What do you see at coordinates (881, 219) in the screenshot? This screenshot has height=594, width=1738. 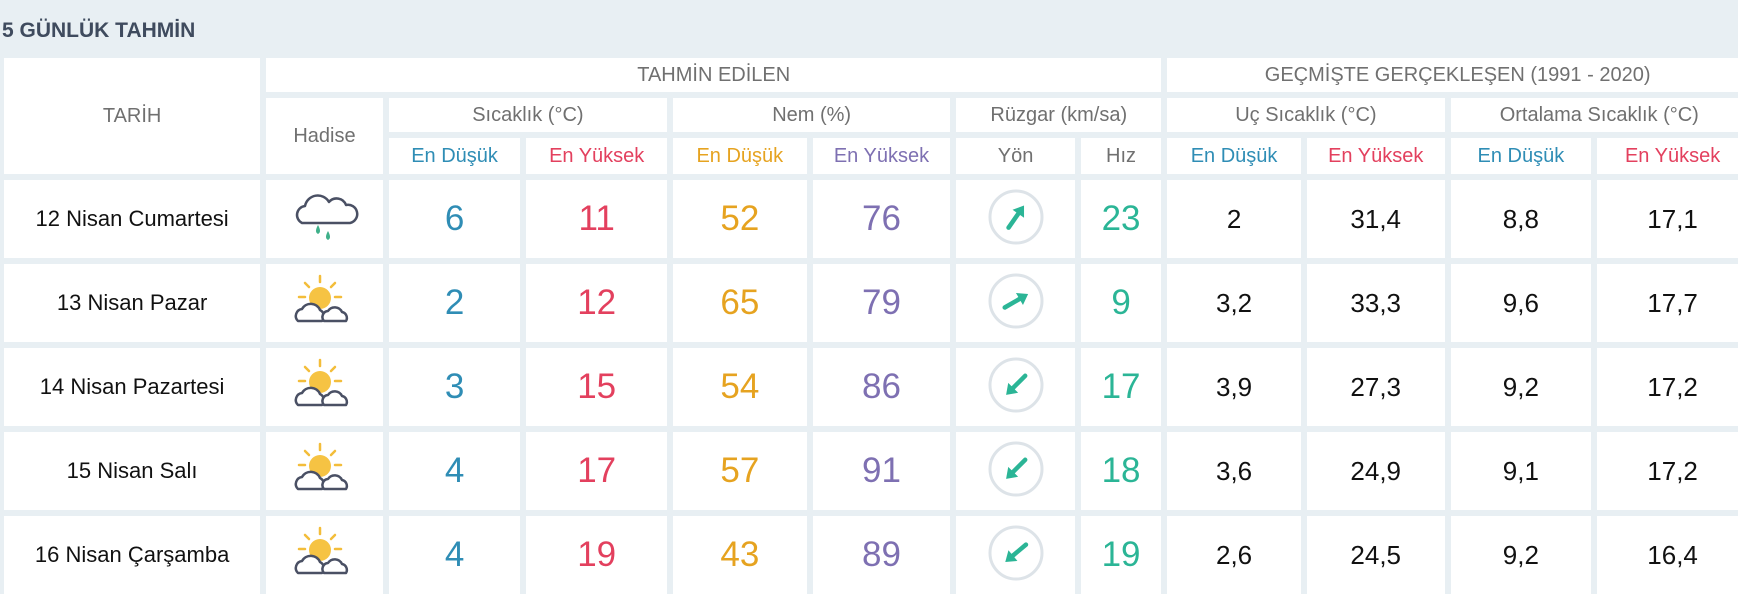 I see `humidity-high: 76` at bounding box center [881, 219].